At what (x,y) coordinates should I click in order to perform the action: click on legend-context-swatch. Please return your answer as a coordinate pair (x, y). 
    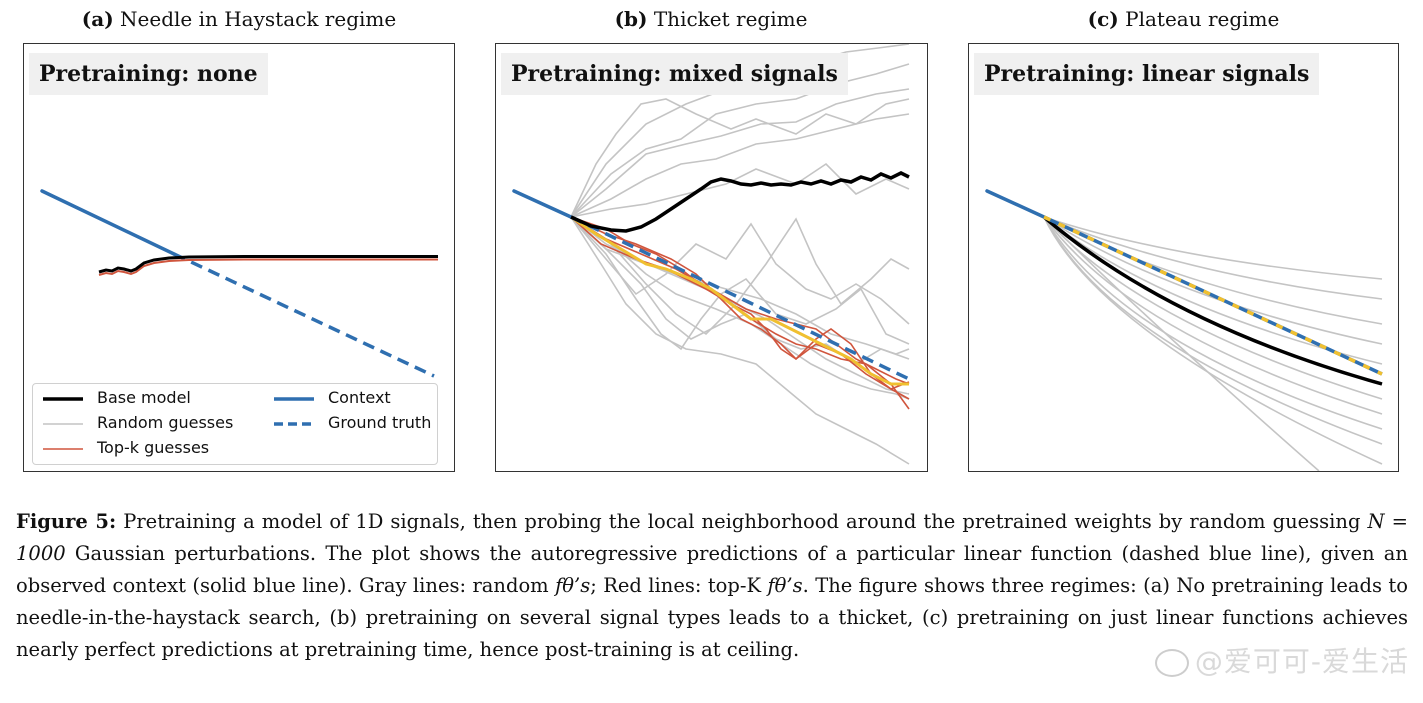
    Looking at the image, I should click on (294, 399).